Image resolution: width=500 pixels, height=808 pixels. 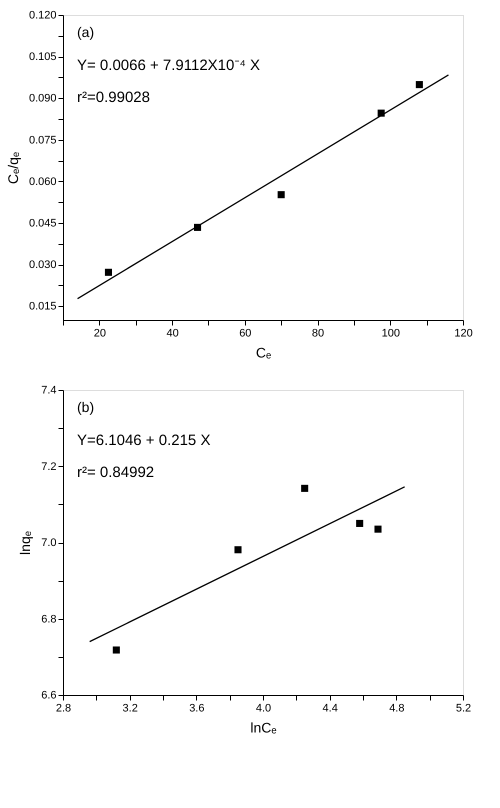 What do you see at coordinates (100, 334) in the screenshot?
I see `x-tick-label: 20` at bounding box center [100, 334].